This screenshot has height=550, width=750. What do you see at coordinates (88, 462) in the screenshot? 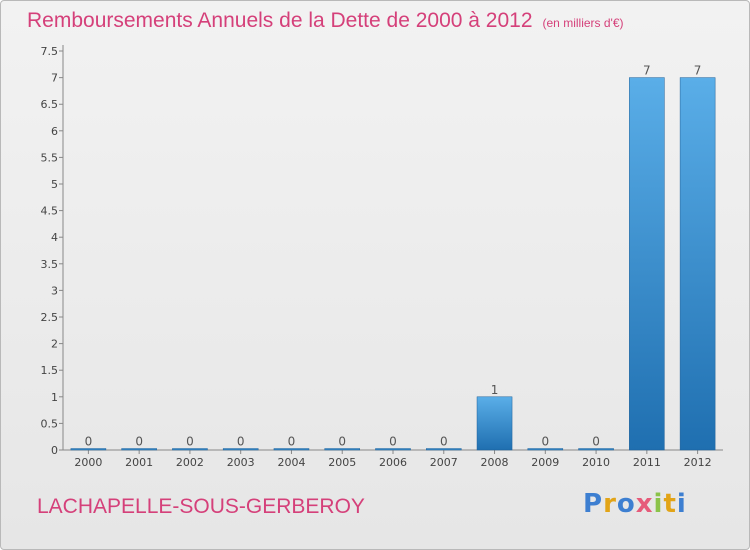
I see `x-tick-label: 2000` at bounding box center [88, 462].